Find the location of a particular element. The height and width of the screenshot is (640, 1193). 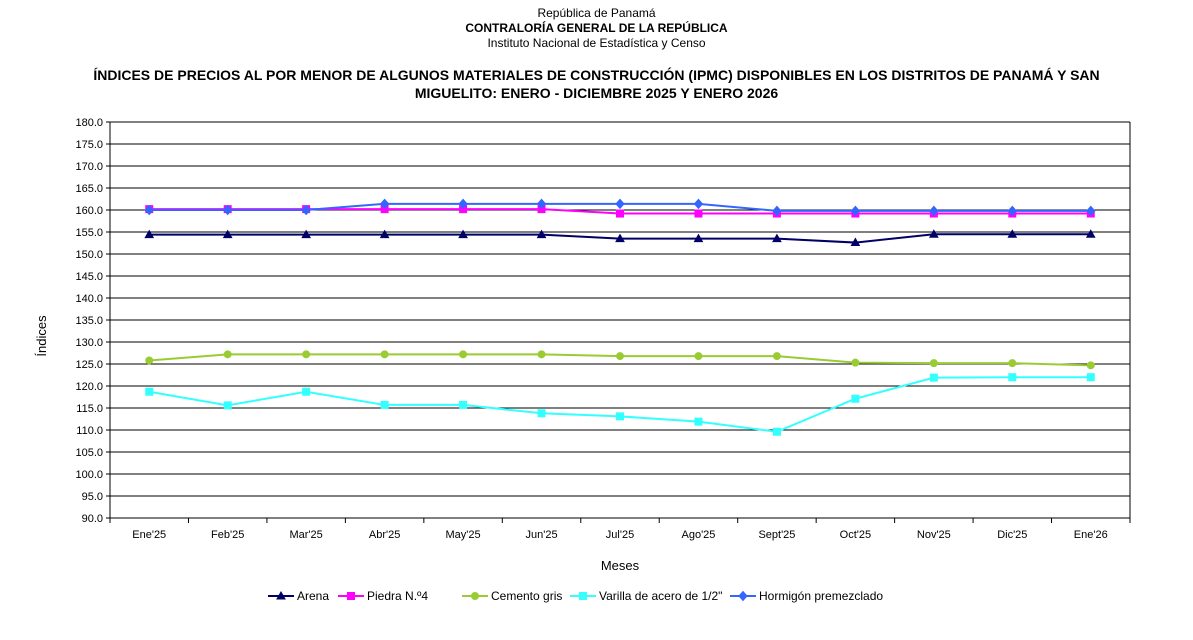

x-tick-label: Dic'25 is located at coordinates (1012, 535).